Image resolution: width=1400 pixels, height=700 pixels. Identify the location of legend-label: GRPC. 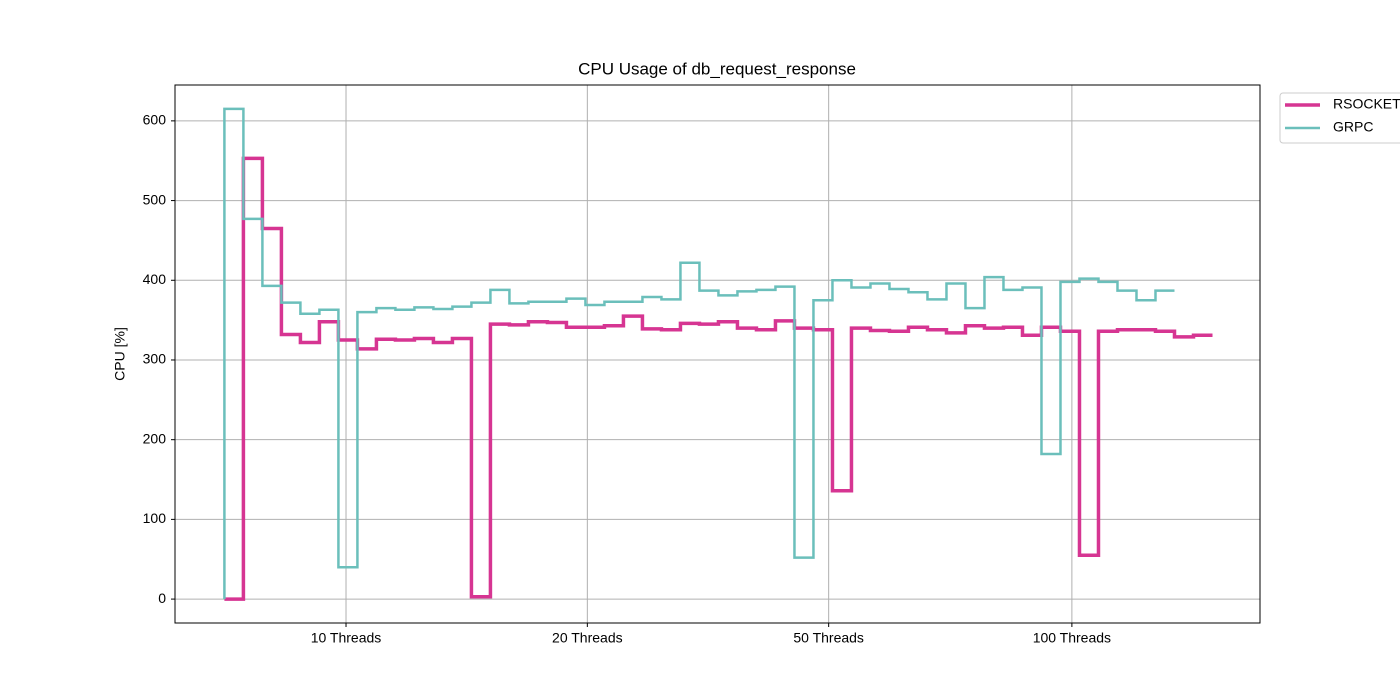
(1353, 127).